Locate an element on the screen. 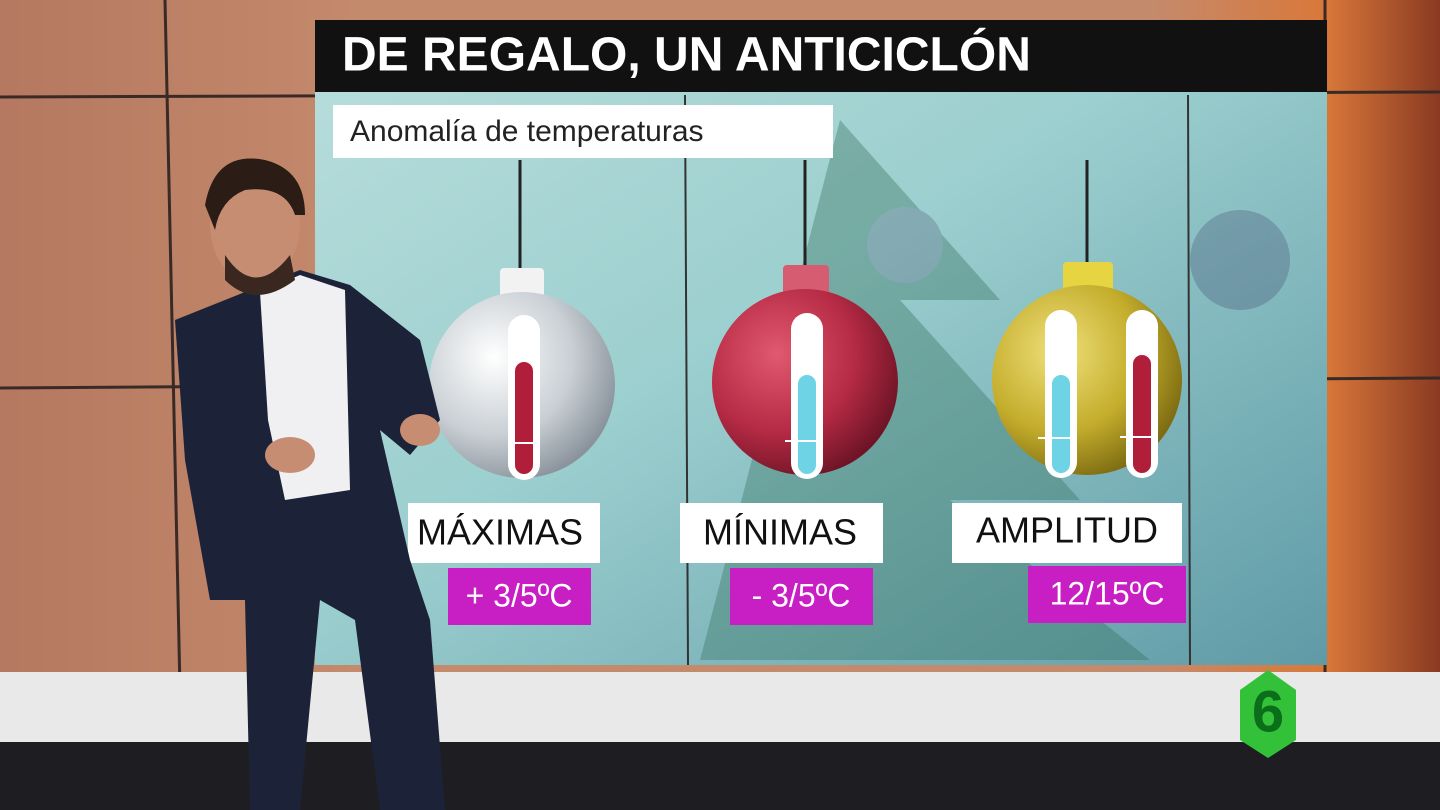 Image resolution: width=1440 pixels, height=810 pixels. ornament-amplitud is located at coordinates (1087, 319).